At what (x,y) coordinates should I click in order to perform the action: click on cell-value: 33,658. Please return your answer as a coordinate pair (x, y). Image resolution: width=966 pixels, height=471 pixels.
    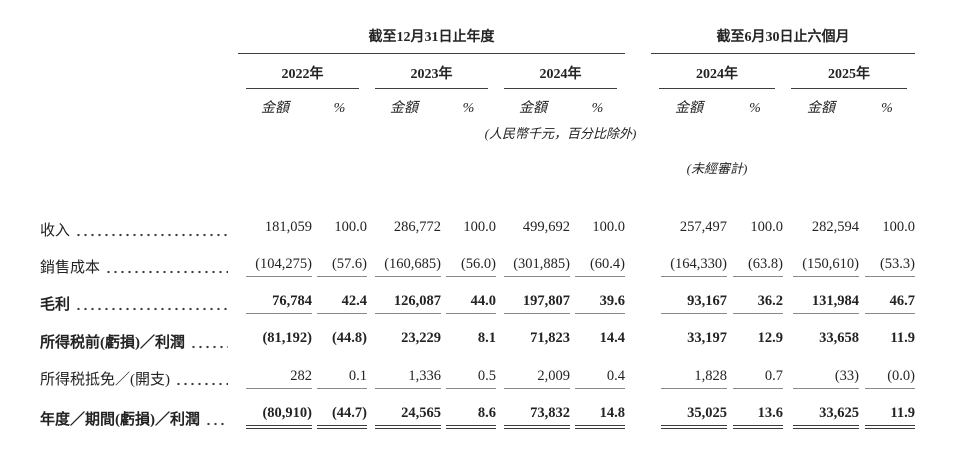
    Looking at the image, I should click on (839, 338).